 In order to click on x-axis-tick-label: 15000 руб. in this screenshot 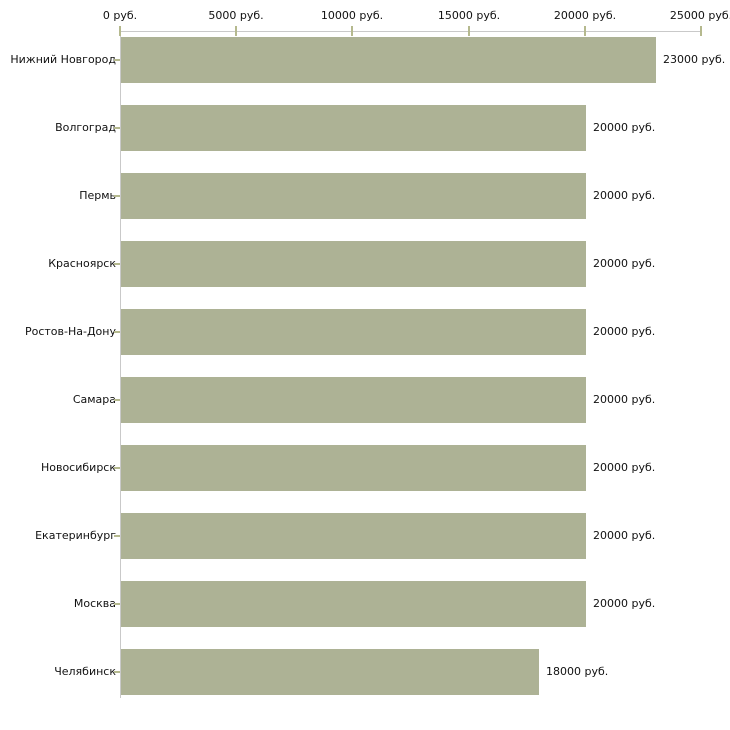, I will do `click(469, 15)`.